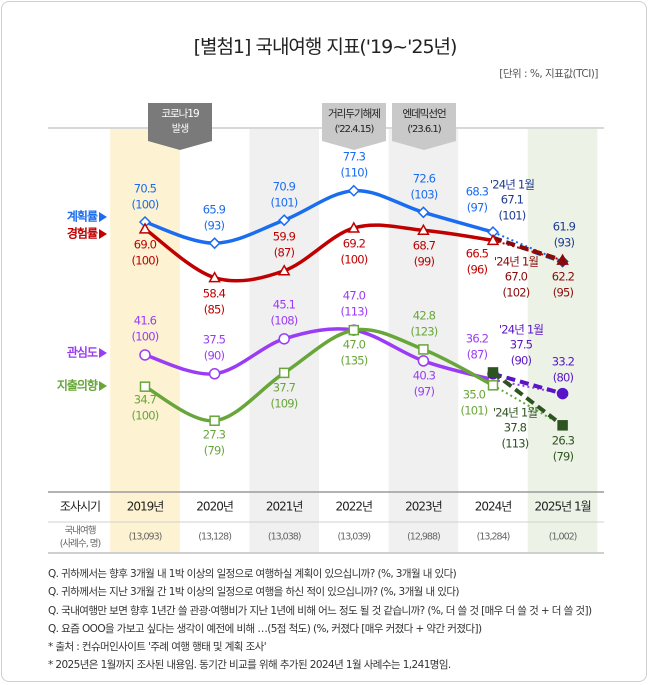 Image resolution: width=650 pixels, height=685 pixels. I want to click on jan24-index: (101), so click(512, 216).